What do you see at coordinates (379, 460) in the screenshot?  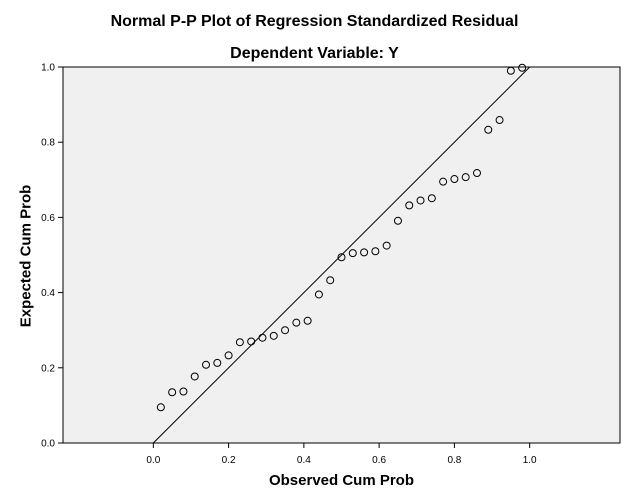 I see `x-tick-label: 0.6` at bounding box center [379, 460].